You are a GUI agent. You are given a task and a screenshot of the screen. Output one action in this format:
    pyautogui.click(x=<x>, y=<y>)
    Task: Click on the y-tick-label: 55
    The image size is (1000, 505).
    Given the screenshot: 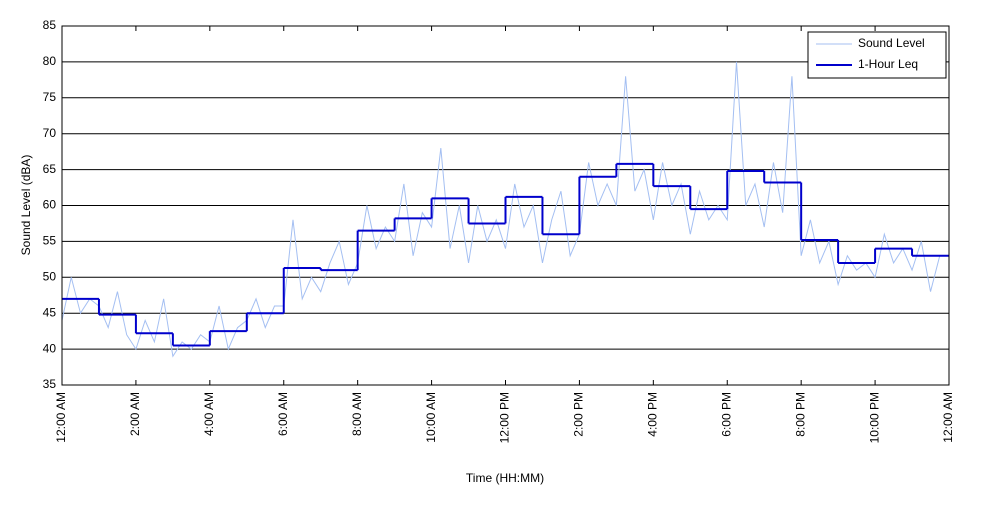 What is the action you would take?
    pyautogui.click(x=50, y=241)
    